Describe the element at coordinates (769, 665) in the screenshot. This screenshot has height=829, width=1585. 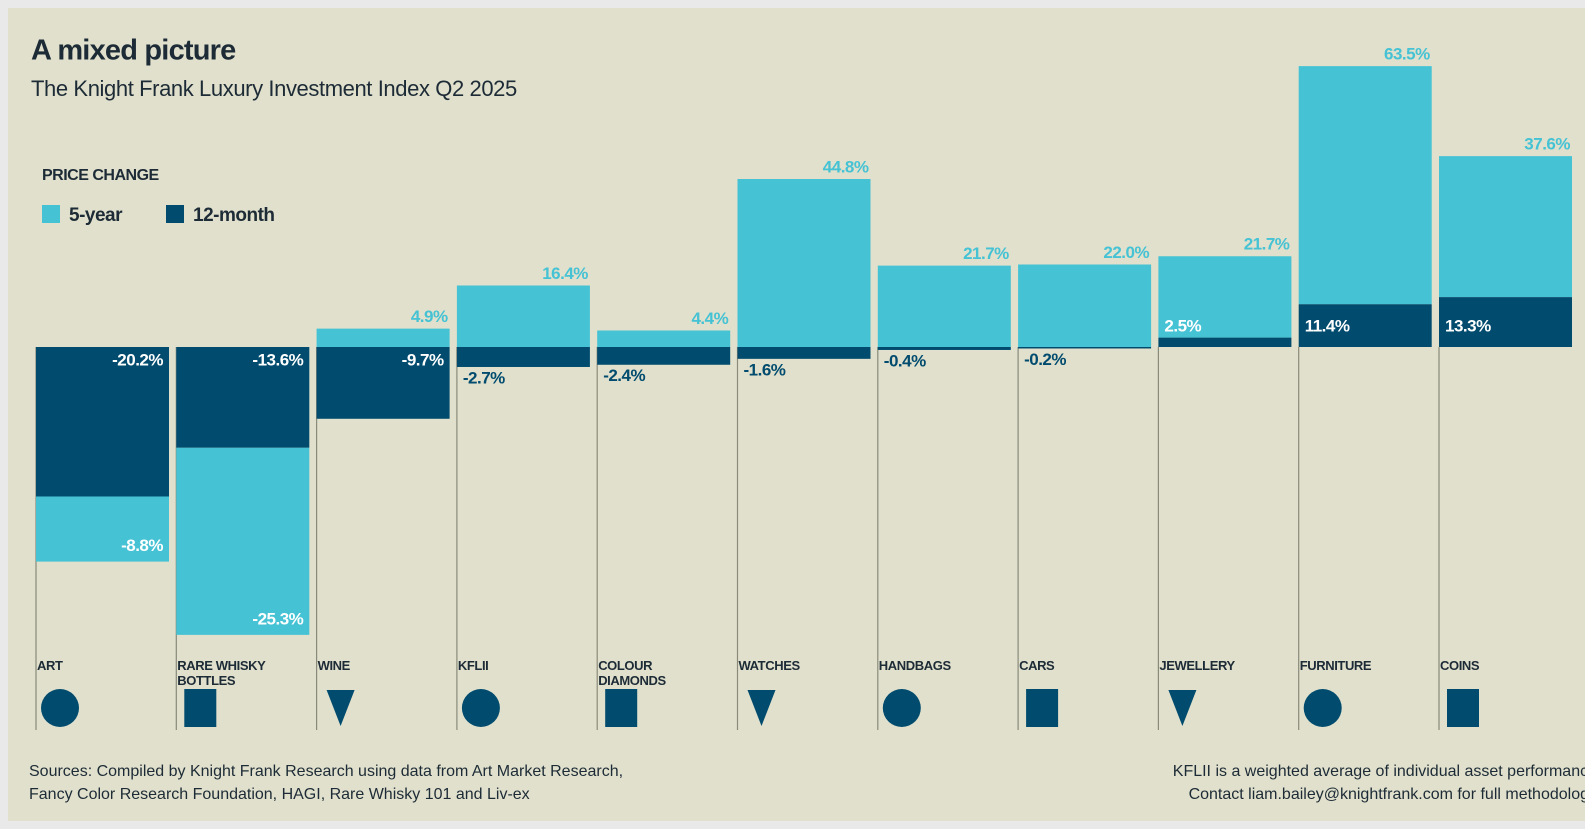
I see `category-label: WATCHES` at that location.